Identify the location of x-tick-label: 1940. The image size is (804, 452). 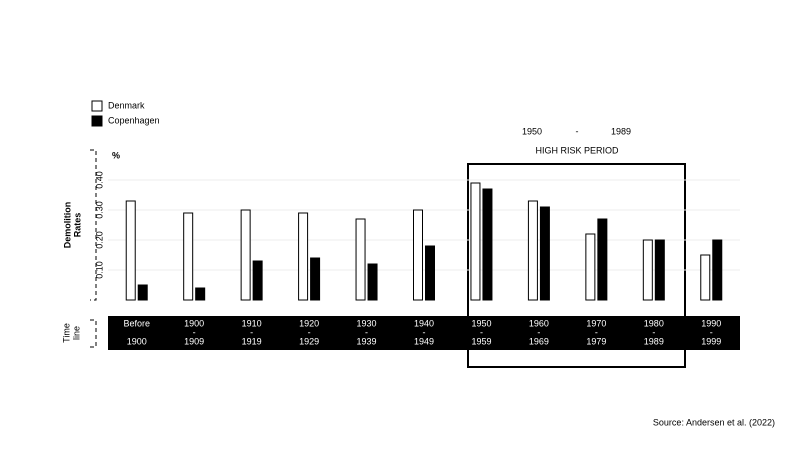
(424, 323).